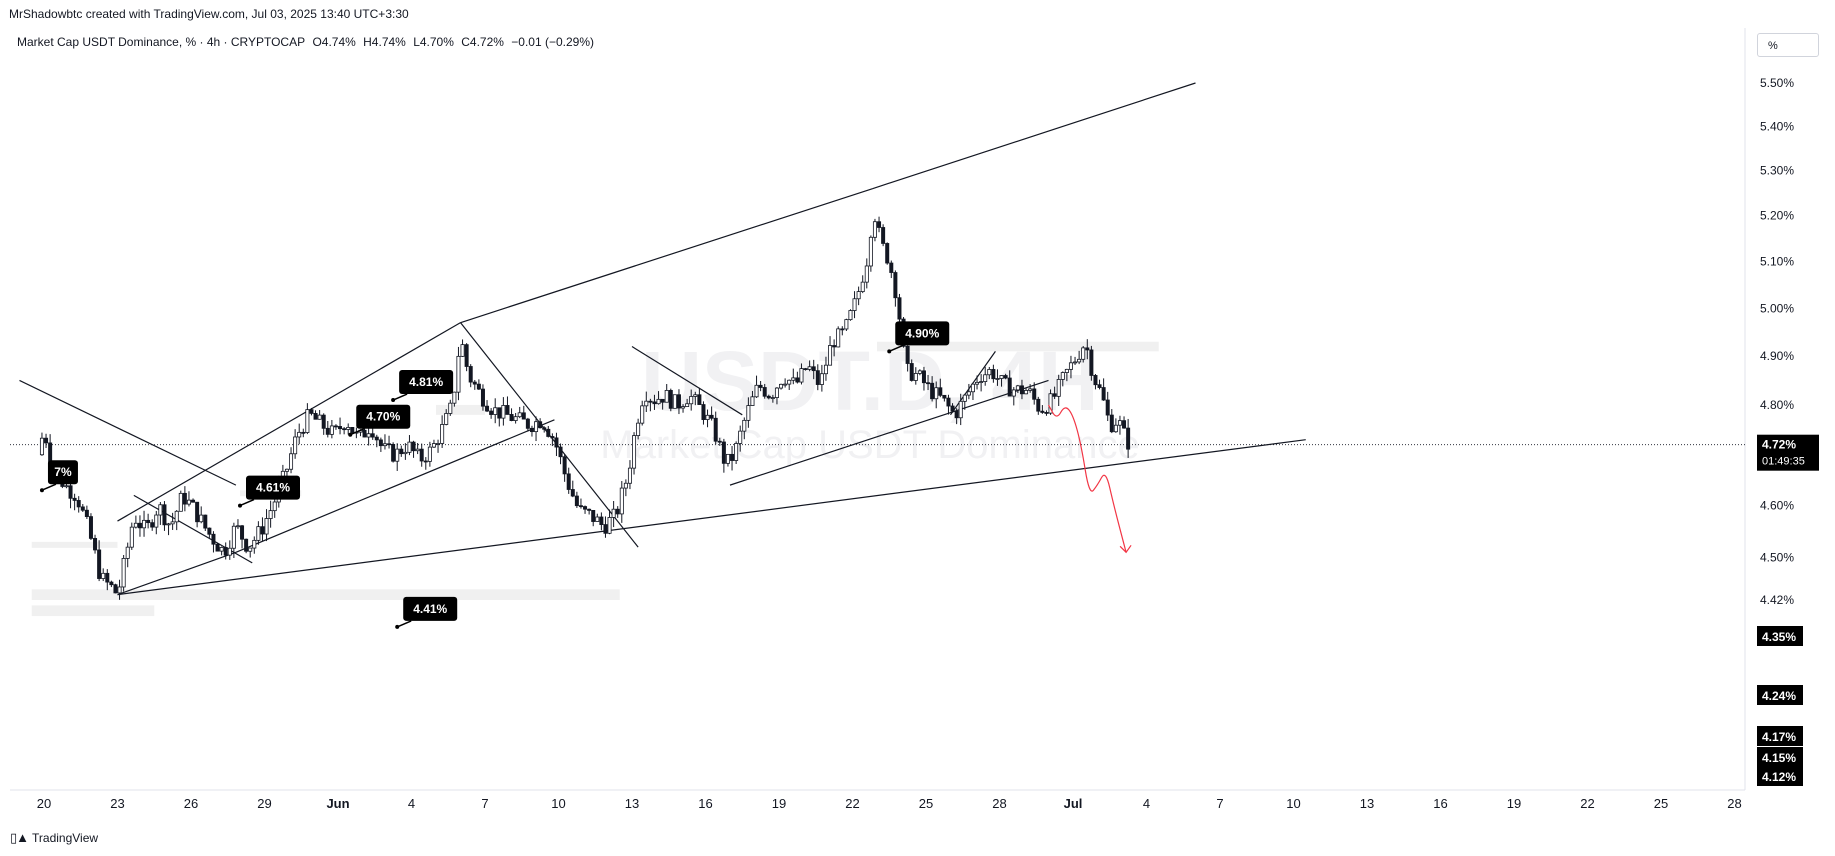 The width and height of the screenshot is (1835, 856). What do you see at coordinates (1780, 736) in the screenshot?
I see `price-badge: 4.17%` at bounding box center [1780, 736].